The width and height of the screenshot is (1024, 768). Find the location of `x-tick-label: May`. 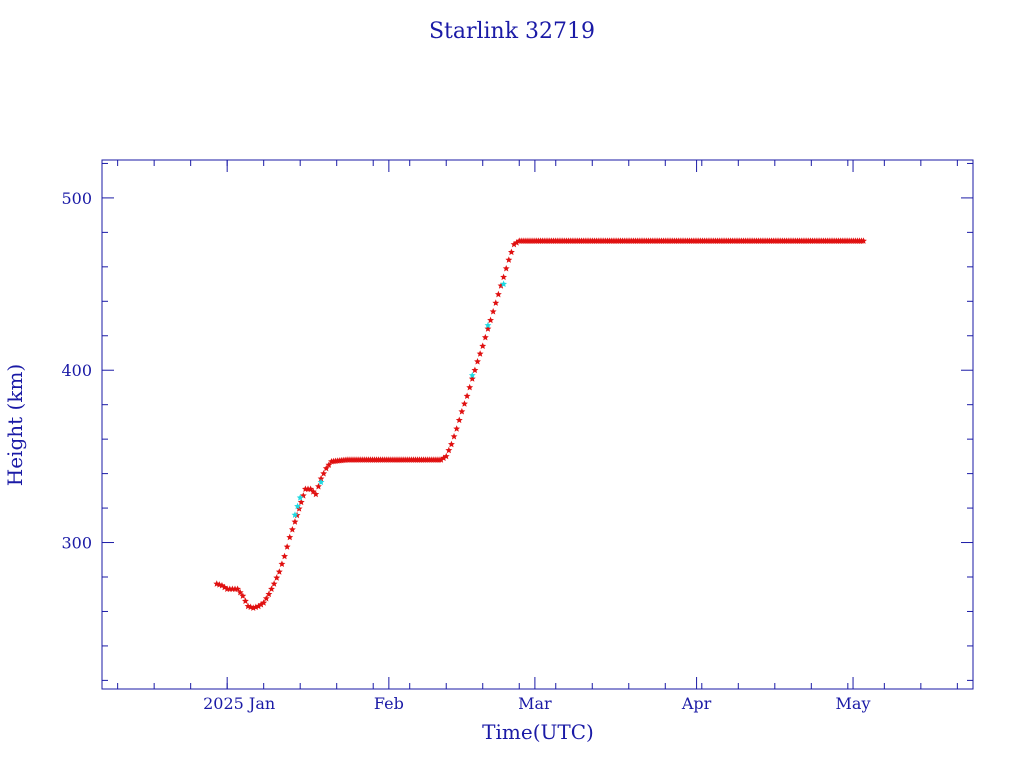

x-tick-label: May is located at coordinates (853, 703).